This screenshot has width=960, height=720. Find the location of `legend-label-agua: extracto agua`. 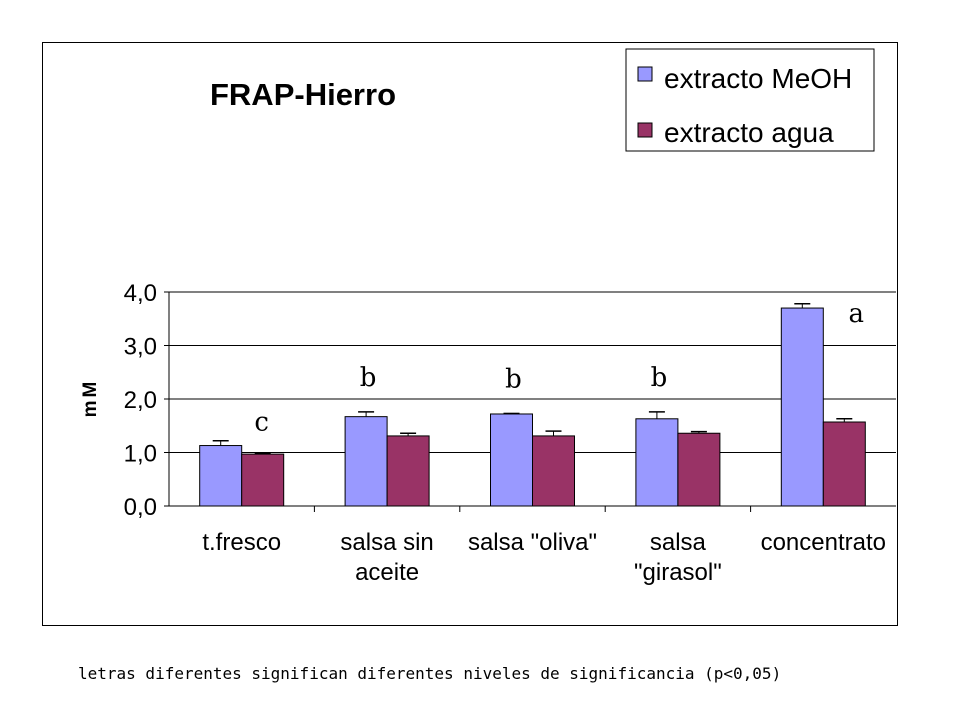

legend-label-agua: extracto agua is located at coordinates (749, 132).